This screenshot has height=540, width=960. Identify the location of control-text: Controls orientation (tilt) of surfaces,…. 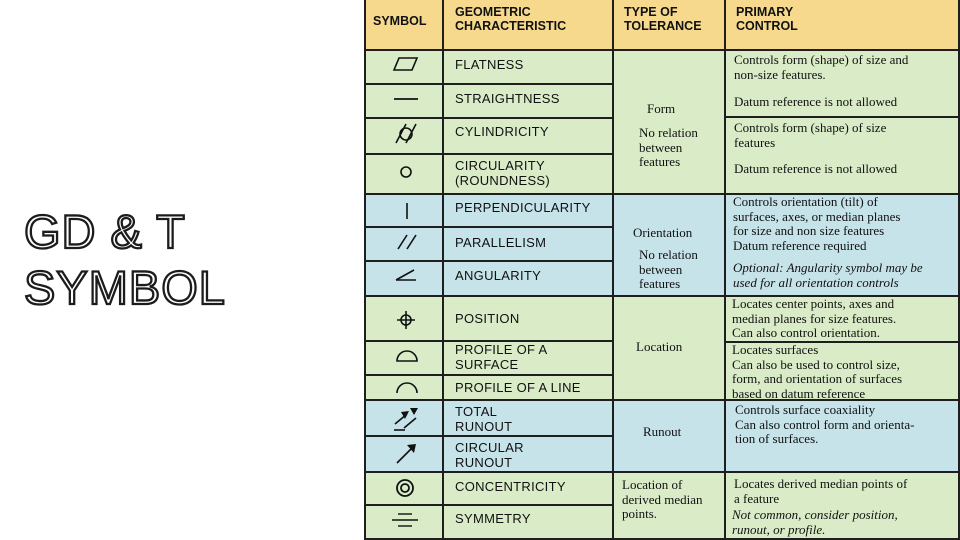
(817, 223).